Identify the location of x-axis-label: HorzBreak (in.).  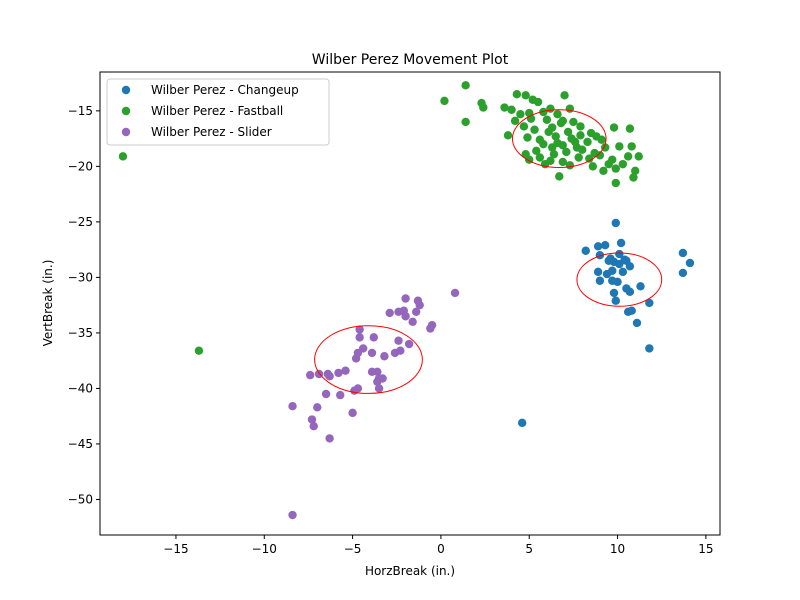
(410, 571).